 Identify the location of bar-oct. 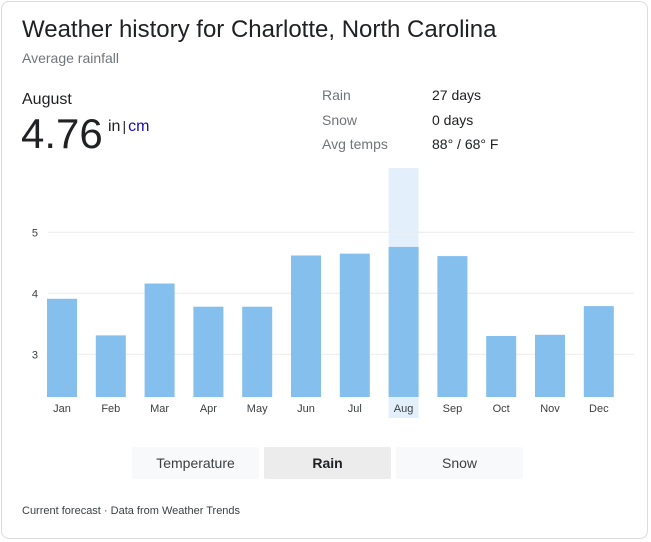
(501, 366).